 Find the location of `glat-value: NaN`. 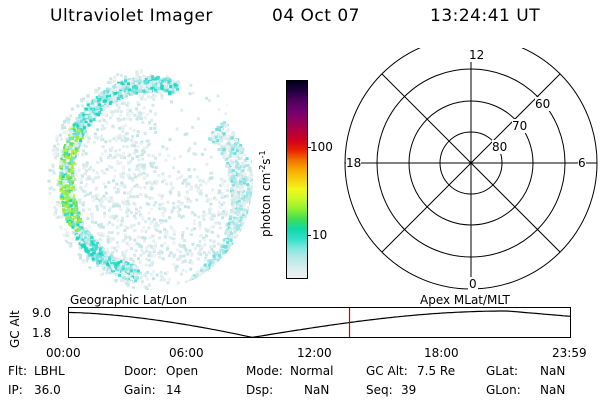

glat-value: NaN is located at coordinates (553, 371).